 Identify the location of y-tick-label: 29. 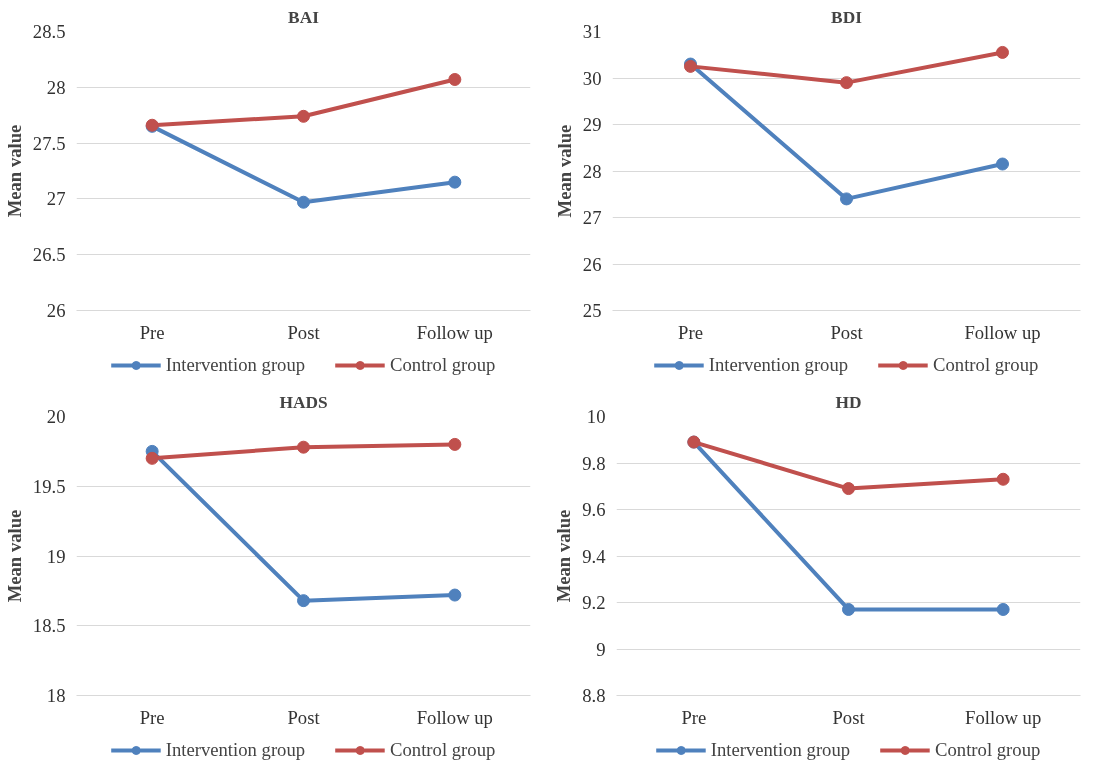
(592, 124).